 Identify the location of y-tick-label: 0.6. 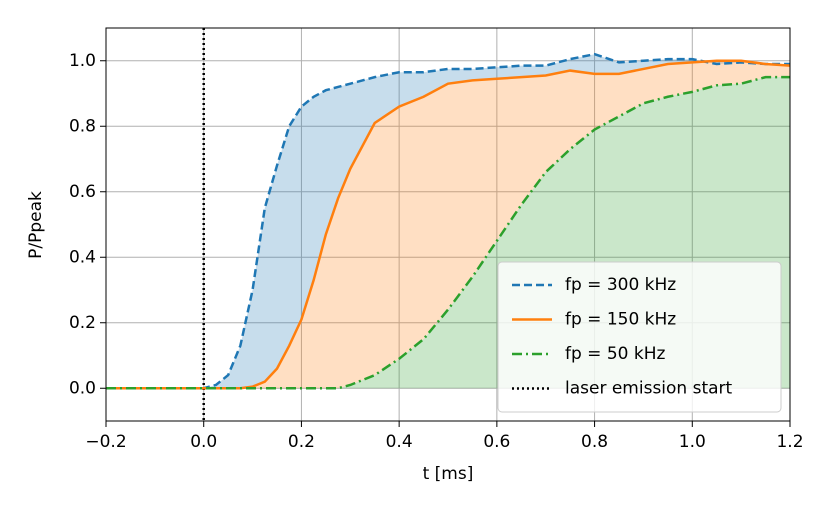
(82, 192).